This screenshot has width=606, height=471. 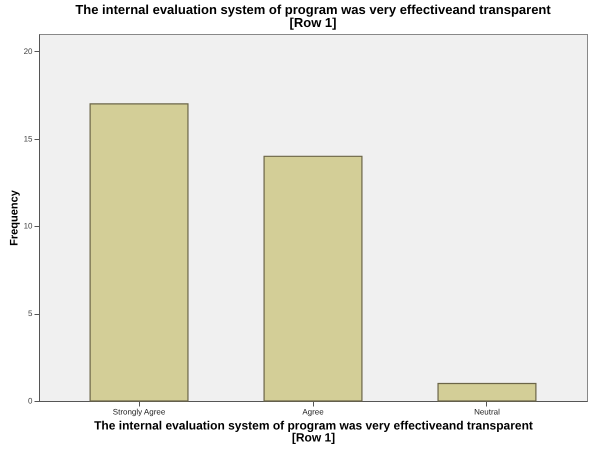 I want to click on y-axis-title: Frequency, so click(x=14, y=217).